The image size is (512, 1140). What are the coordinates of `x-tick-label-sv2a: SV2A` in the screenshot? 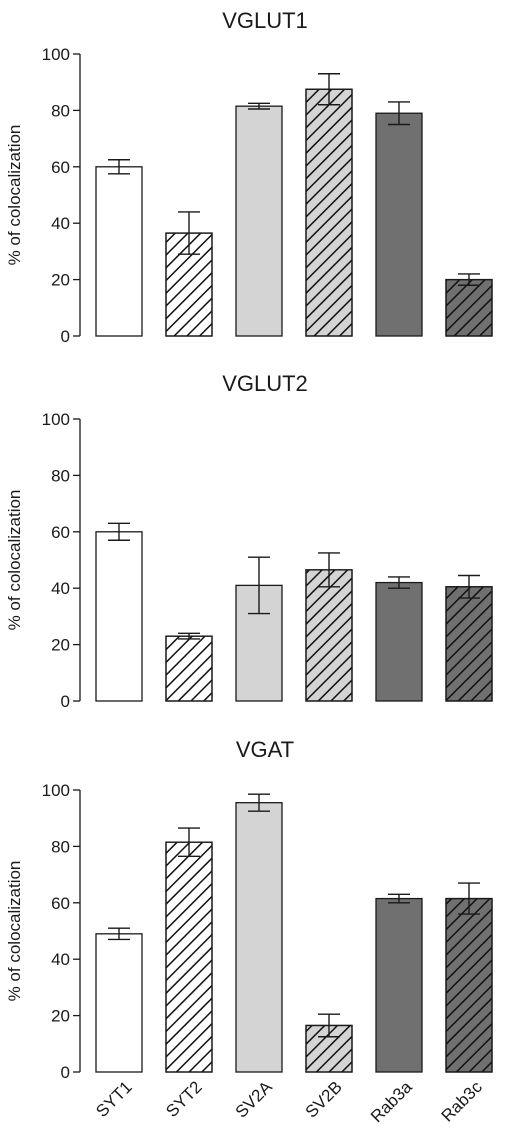 It's located at (254, 1099).